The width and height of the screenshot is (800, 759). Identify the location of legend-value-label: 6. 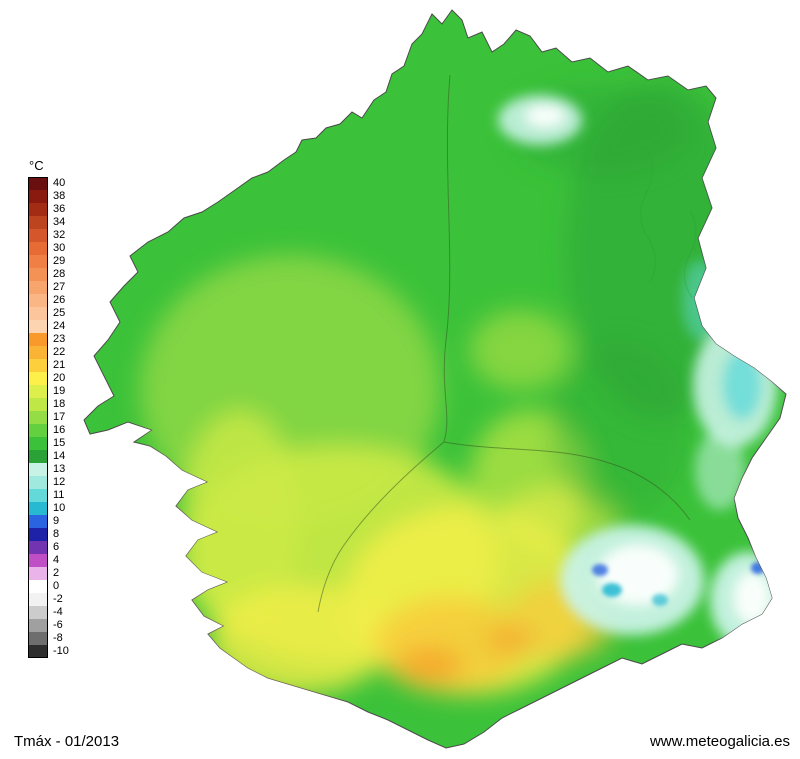
(56, 547).